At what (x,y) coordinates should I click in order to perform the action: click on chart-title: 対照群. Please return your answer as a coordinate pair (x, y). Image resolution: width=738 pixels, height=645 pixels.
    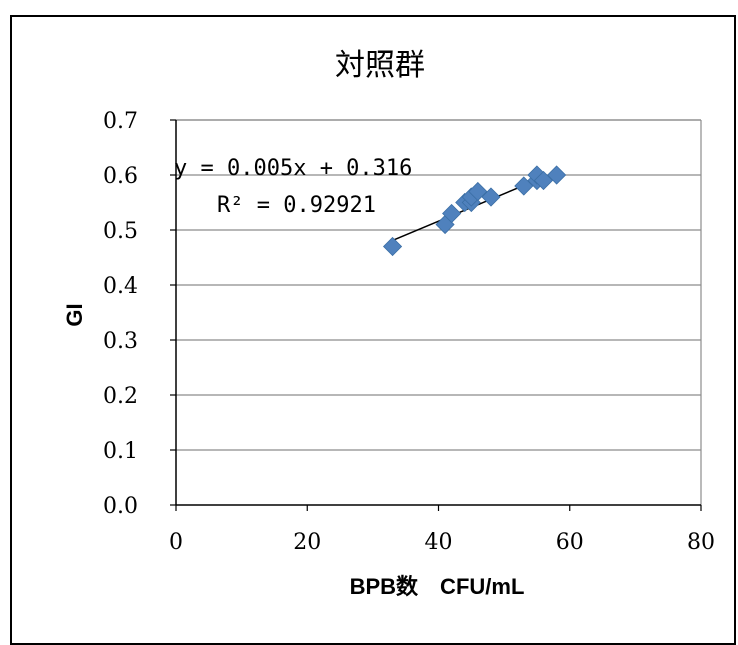
    Looking at the image, I should click on (380, 65).